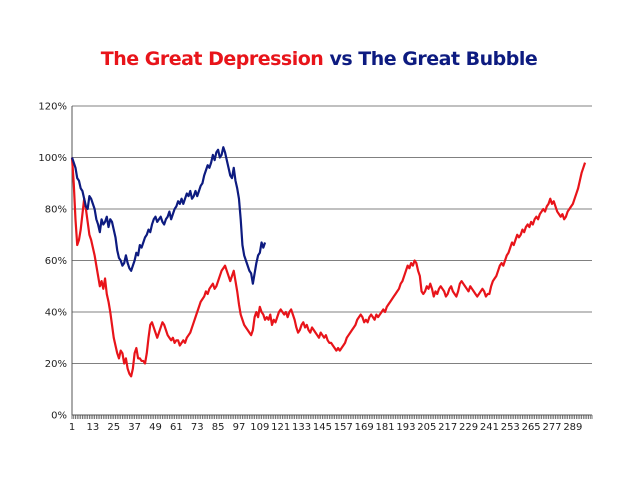 This screenshot has height=479, width=638. Describe the element at coordinates (531, 427) in the screenshot. I see `x-tick-label: 265` at that location.